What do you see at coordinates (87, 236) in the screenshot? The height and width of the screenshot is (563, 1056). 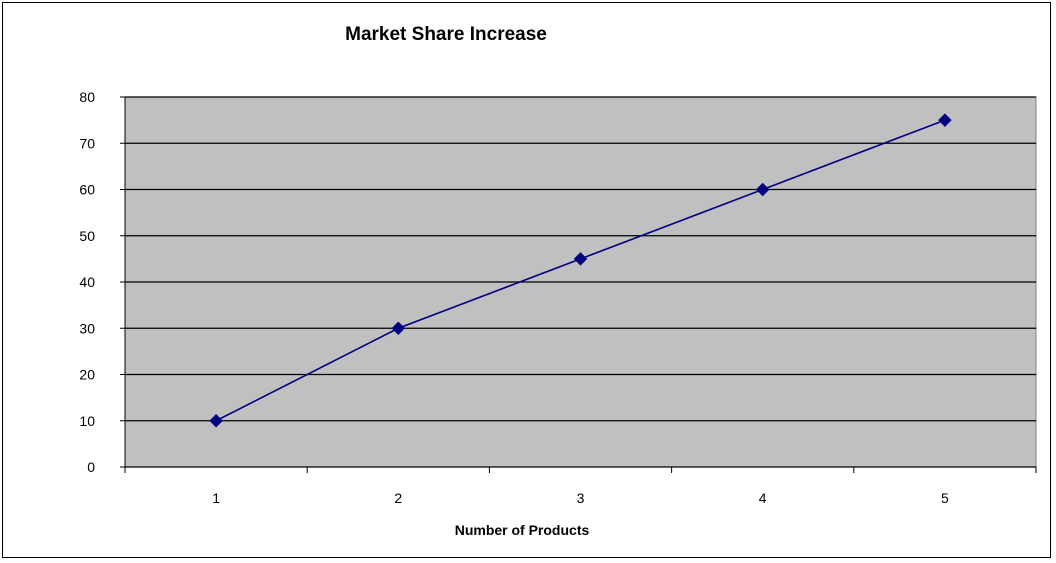 I see `y-tick-label: 50` at bounding box center [87, 236].